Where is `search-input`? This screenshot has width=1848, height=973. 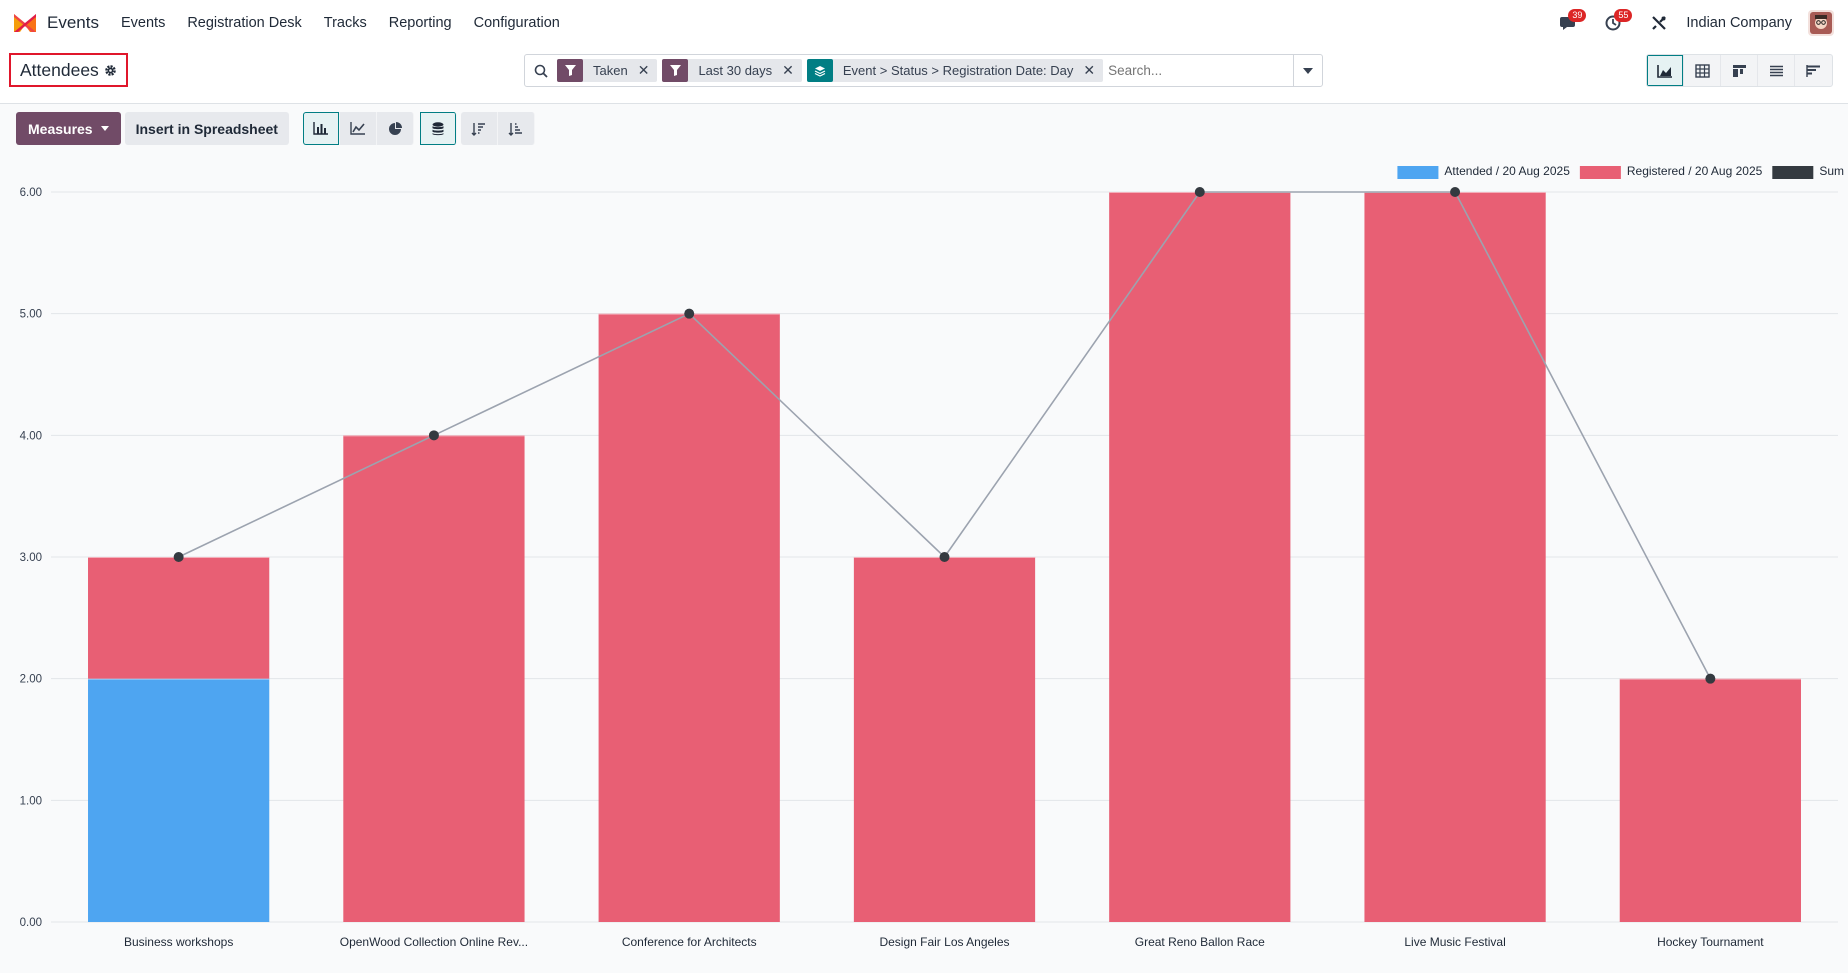 search-input is located at coordinates (1200, 70).